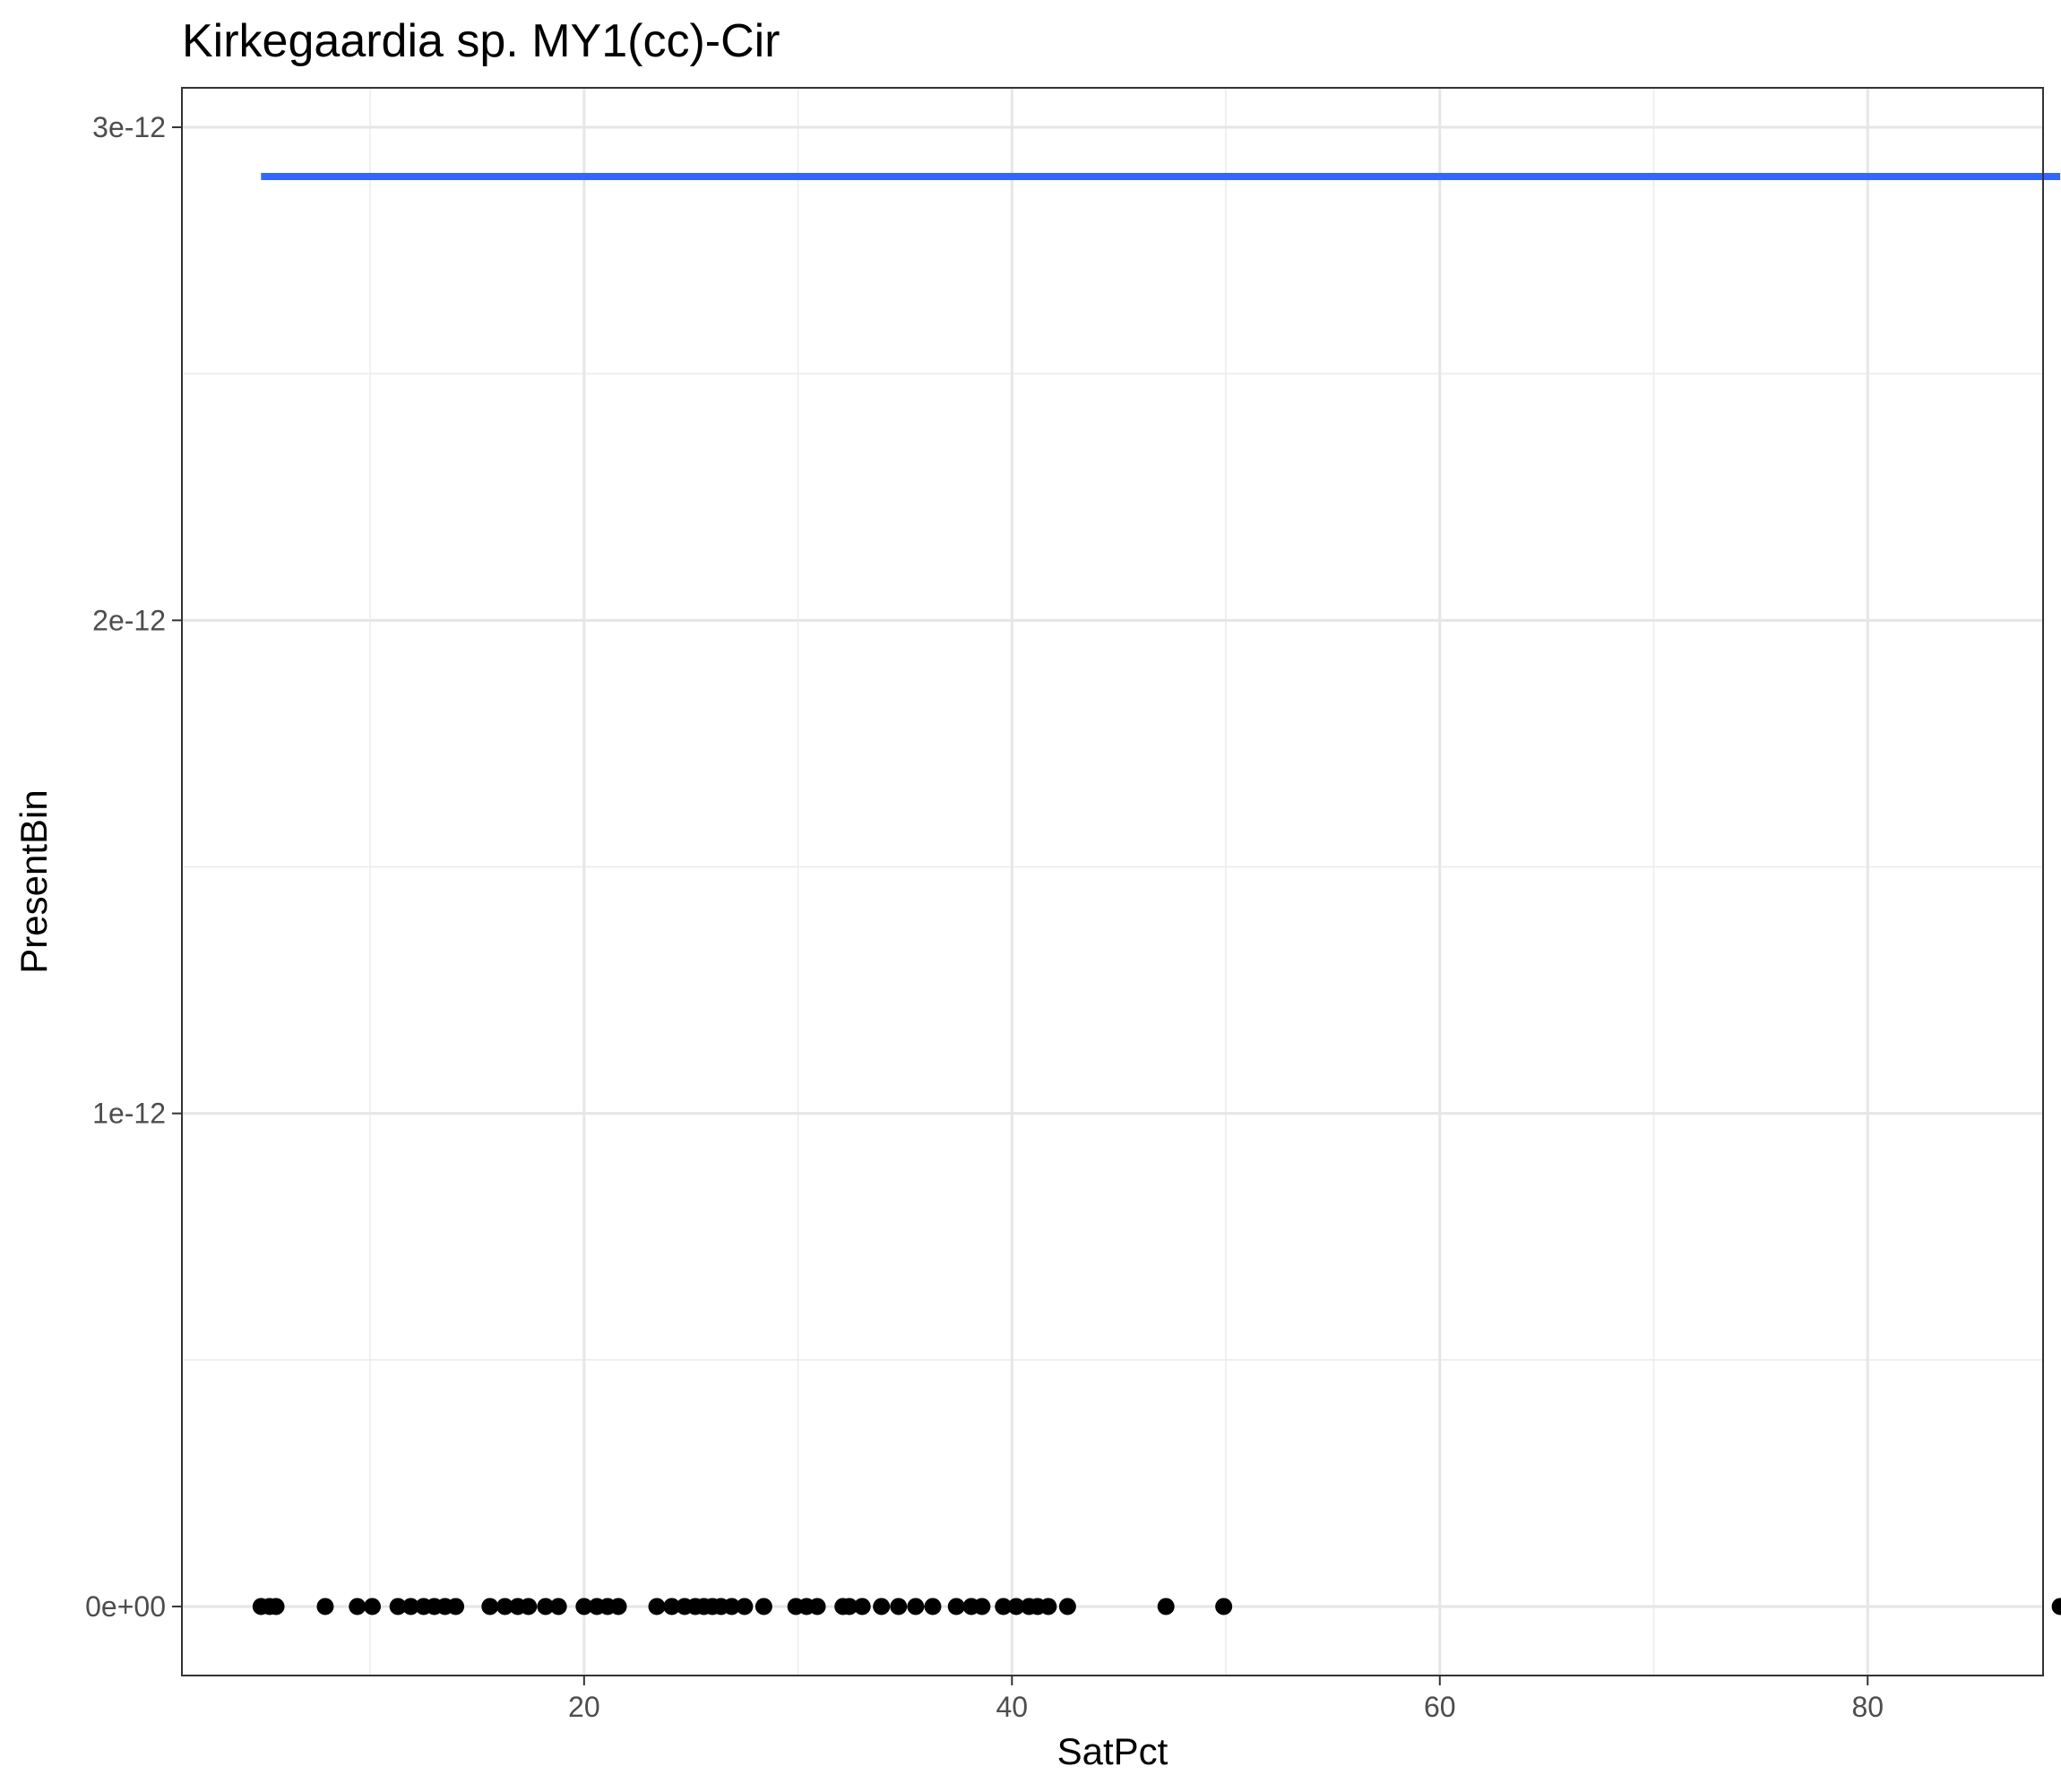 The image size is (2061, 1792). What do you see at coordinates (481, 41) in the screenshot?
I see `chart-title: Kirkegaardia sp. MY1(cc)-Cir` at bounding box center [481, 41].